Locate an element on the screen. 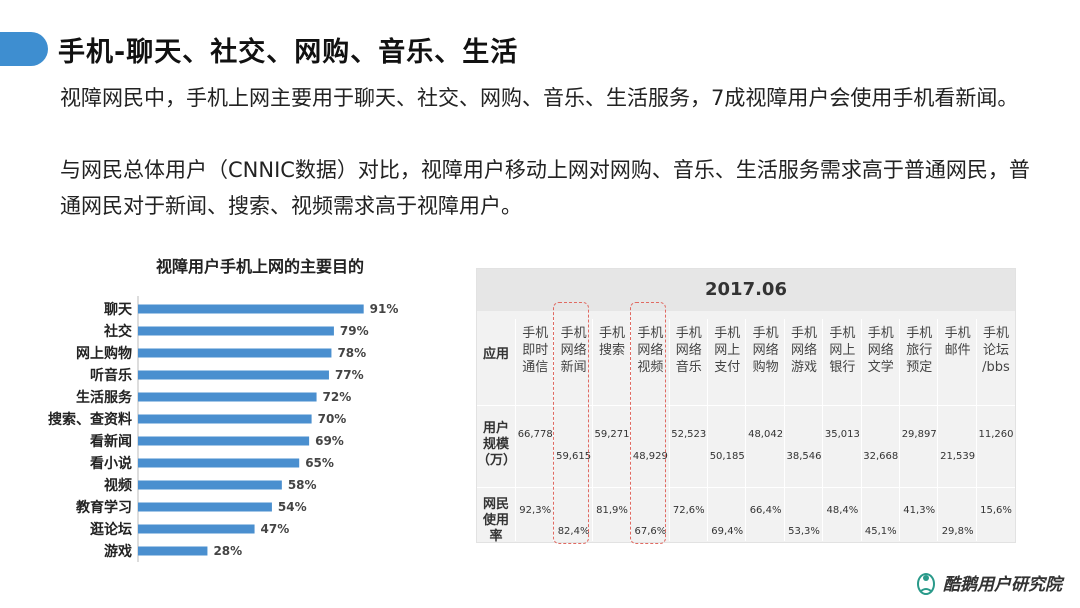 This screenshot has width=1080, height=608. bar-value-label: 69% is located at coordinates (329, 441).